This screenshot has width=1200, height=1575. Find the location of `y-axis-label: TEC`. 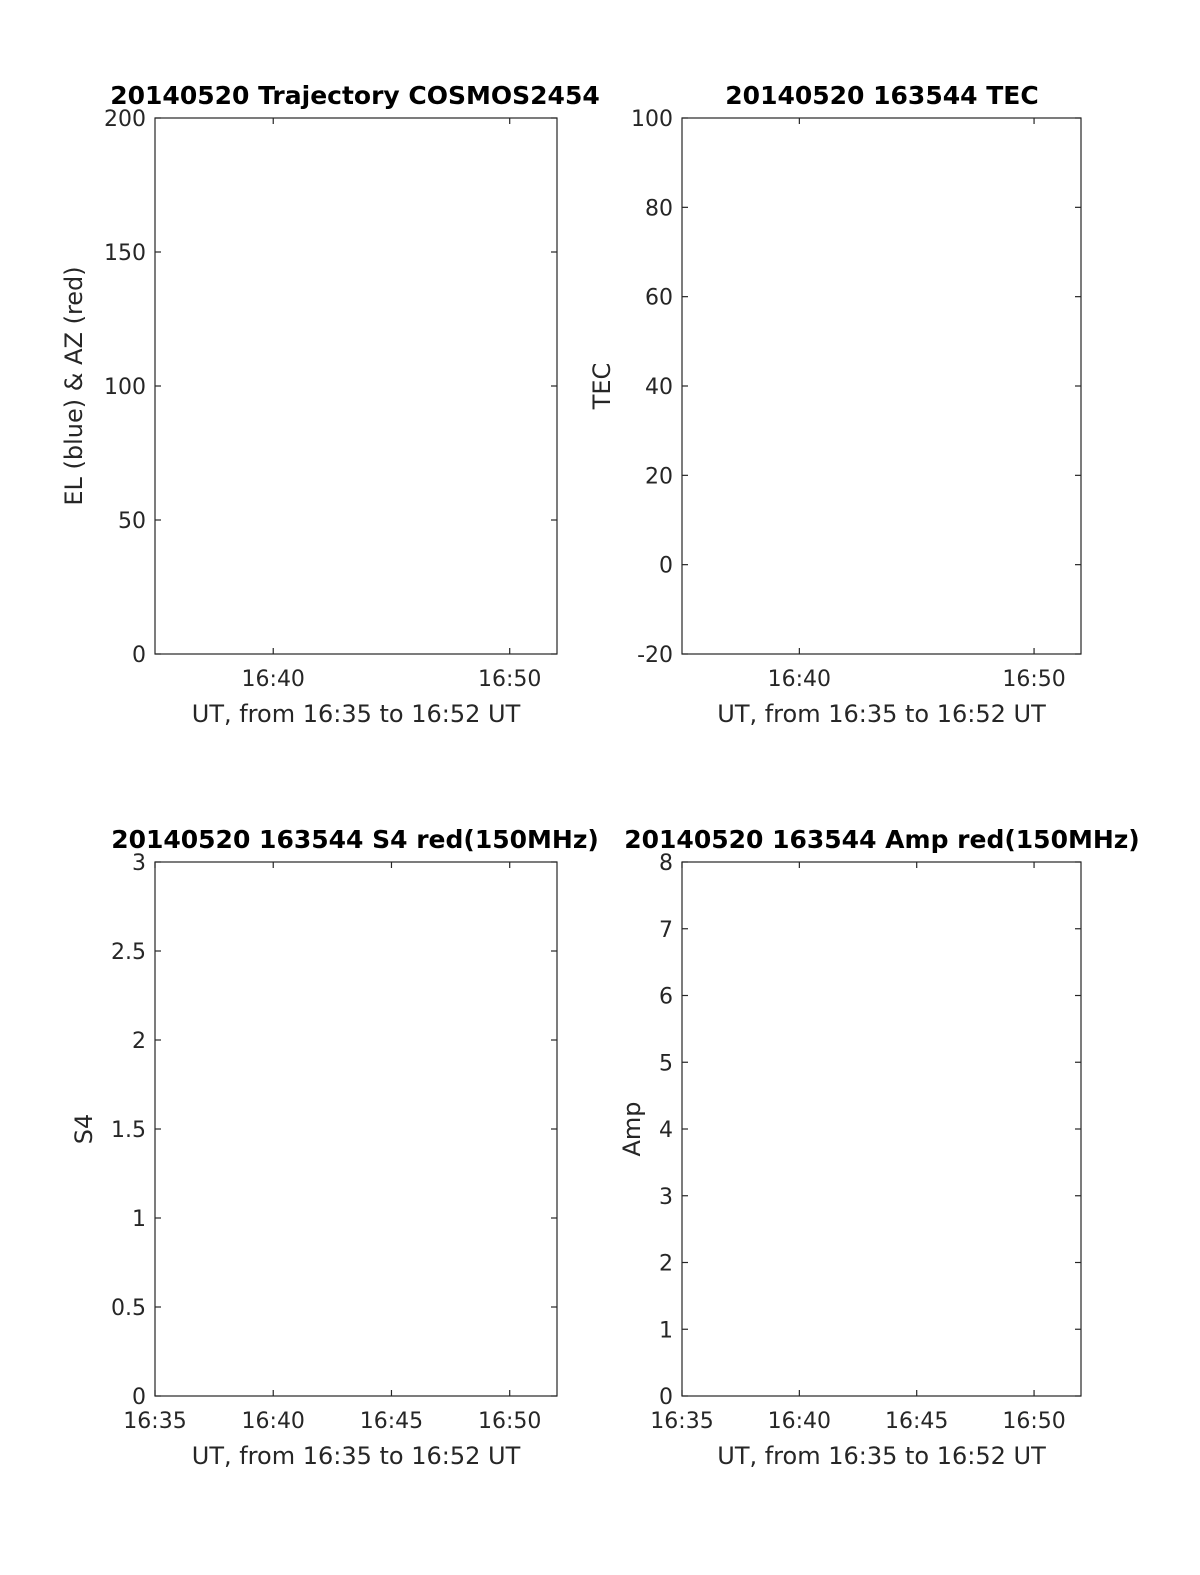

y-axis-label: TEC is located at coordinates (602, 387).